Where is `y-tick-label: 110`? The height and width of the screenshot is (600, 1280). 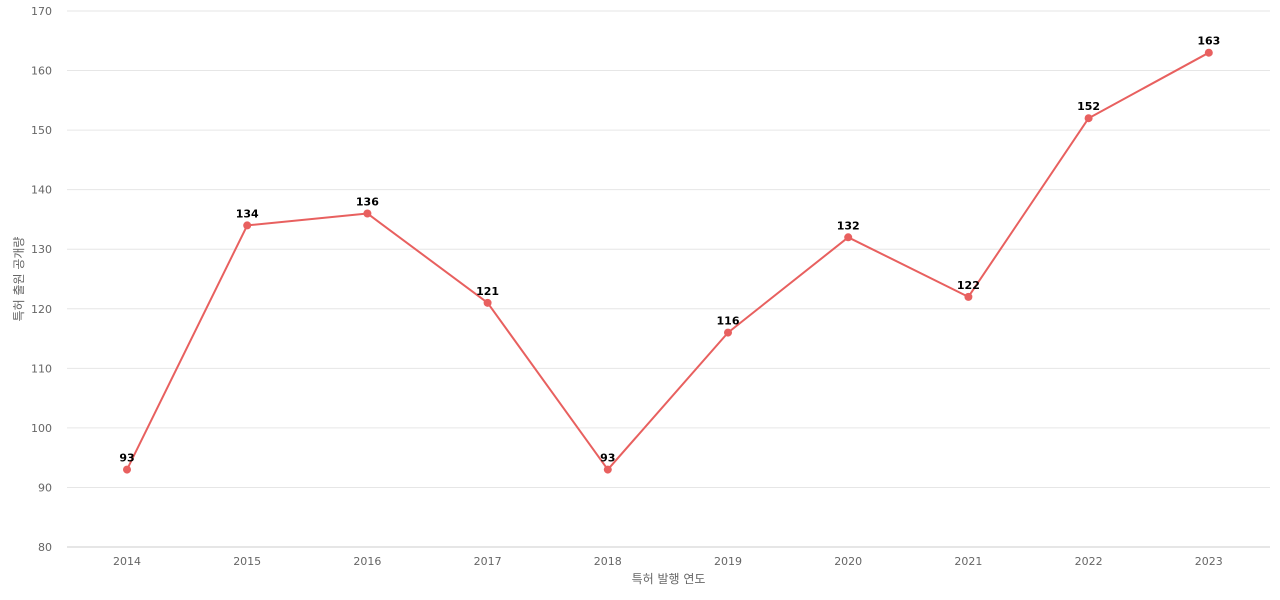
y-tick-label: 110 is located at coordinates (41, 368).